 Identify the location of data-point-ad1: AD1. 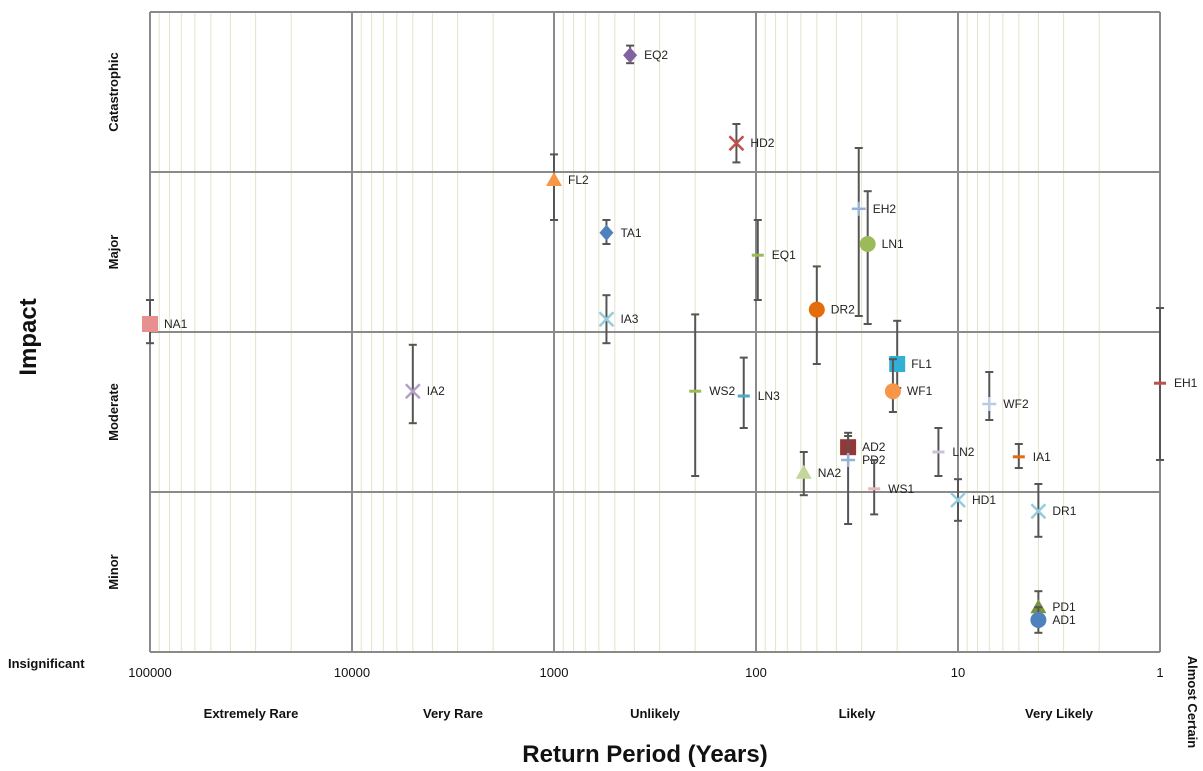
(1053, 620).